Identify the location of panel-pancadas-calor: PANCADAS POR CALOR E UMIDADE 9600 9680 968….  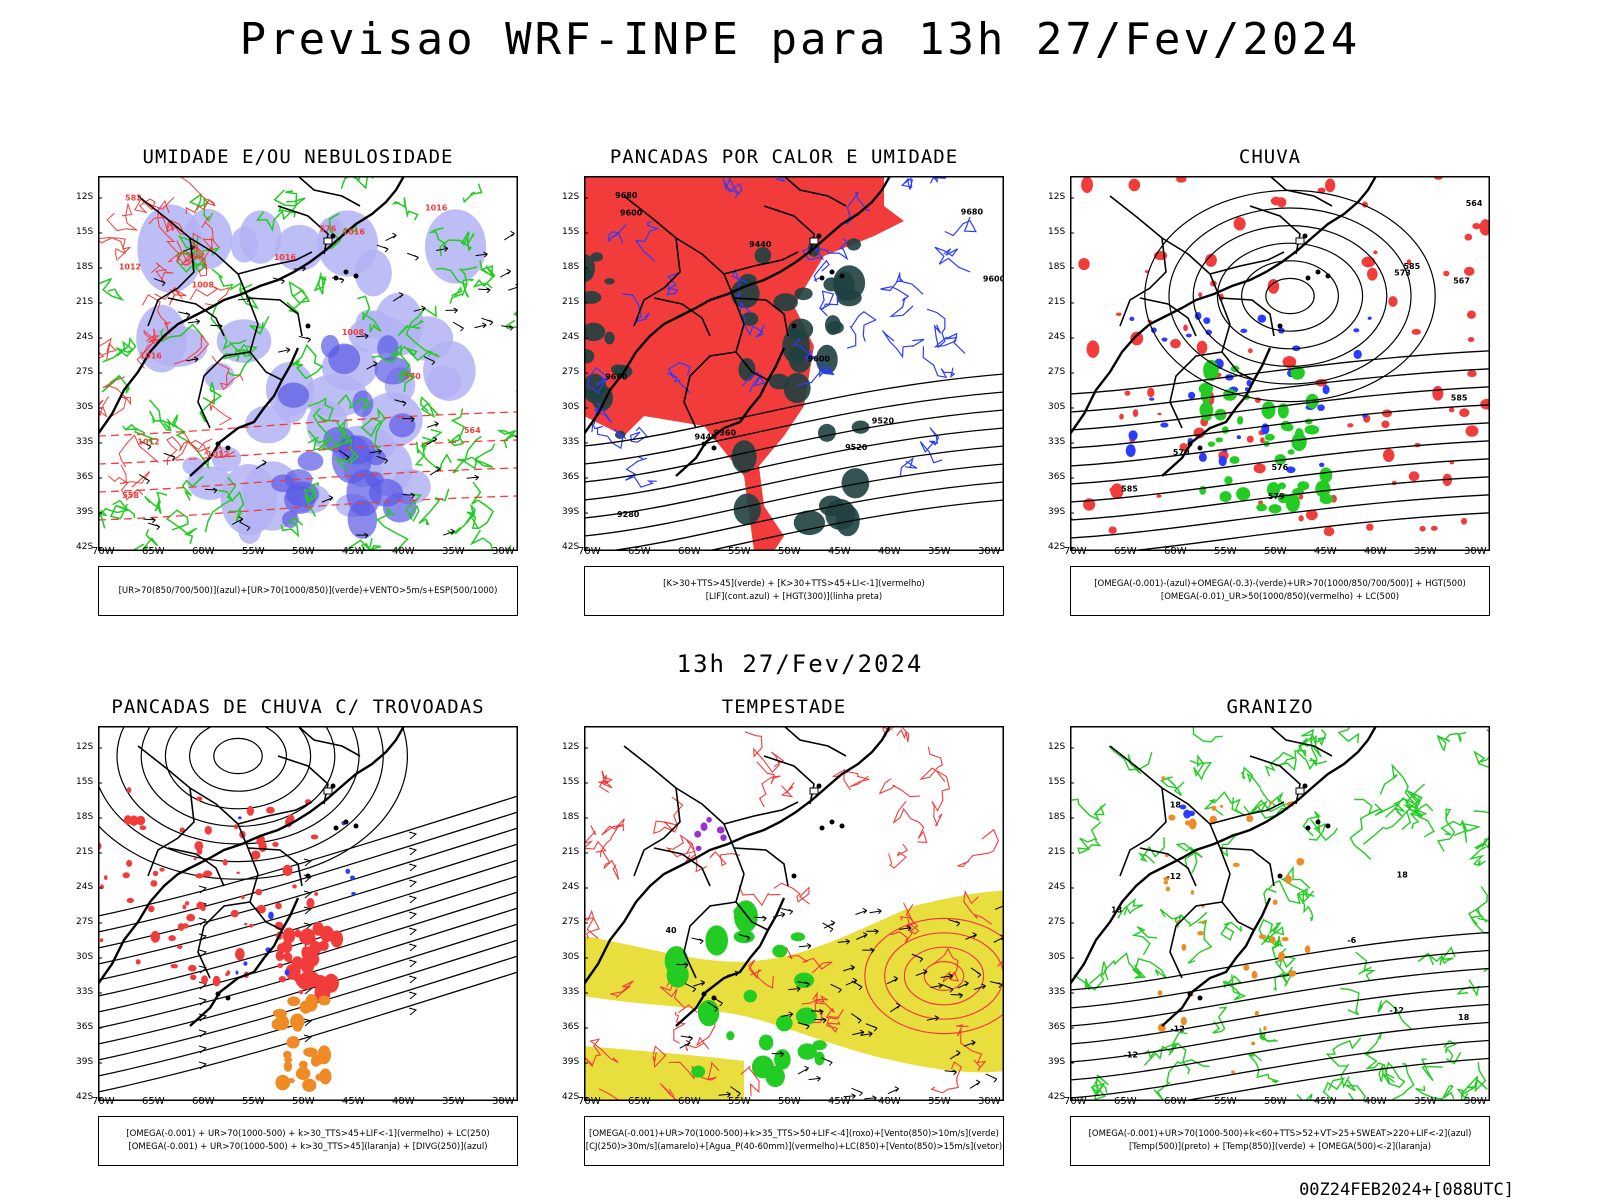
(783, 396).